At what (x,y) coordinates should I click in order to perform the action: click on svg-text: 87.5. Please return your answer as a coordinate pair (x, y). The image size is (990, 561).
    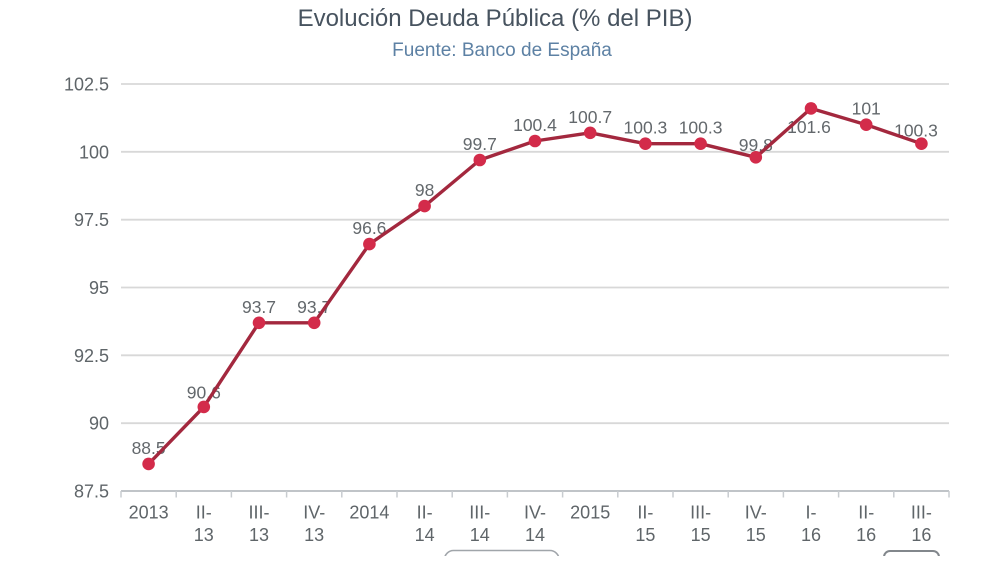
    Looking at the image, I should click on (91, 492).